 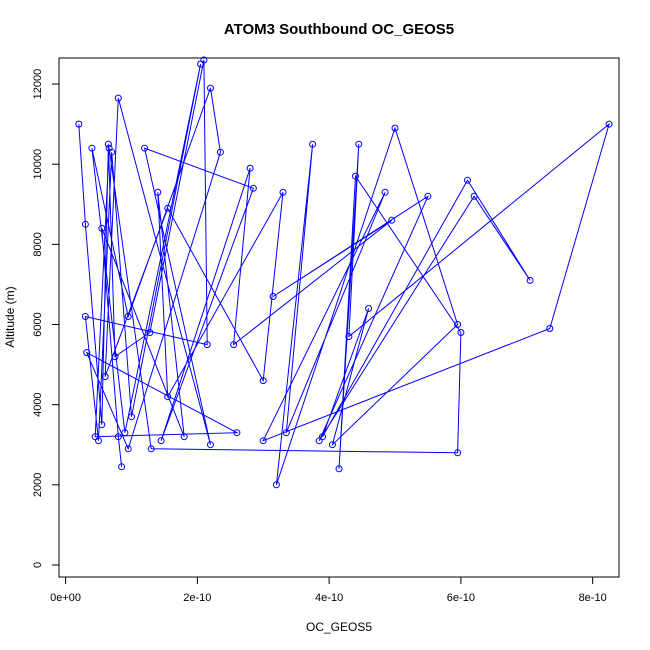 What do you see at coordinates (65, 598) in the screenshot?
I see `x-tick-label: 0e+00` at bounding box center [65, 598].